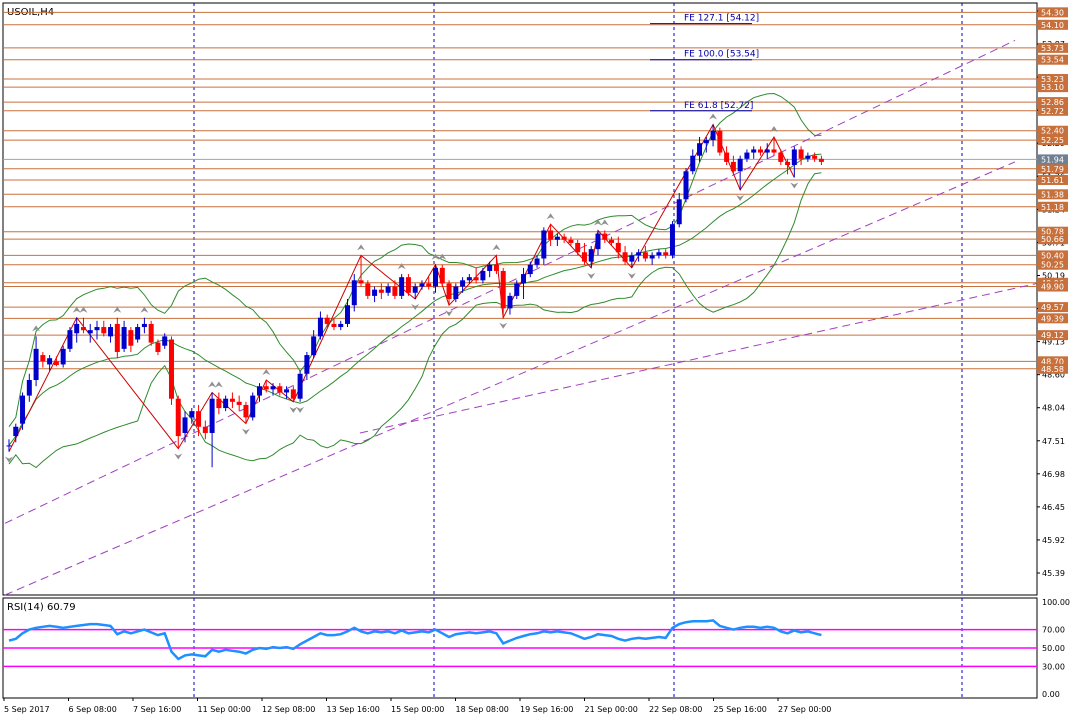  What do you see at coordinates (41, 607) in the screenshot?
I see `rsi-label: RSI(14) 60.79` at bounding box center [41, 607].